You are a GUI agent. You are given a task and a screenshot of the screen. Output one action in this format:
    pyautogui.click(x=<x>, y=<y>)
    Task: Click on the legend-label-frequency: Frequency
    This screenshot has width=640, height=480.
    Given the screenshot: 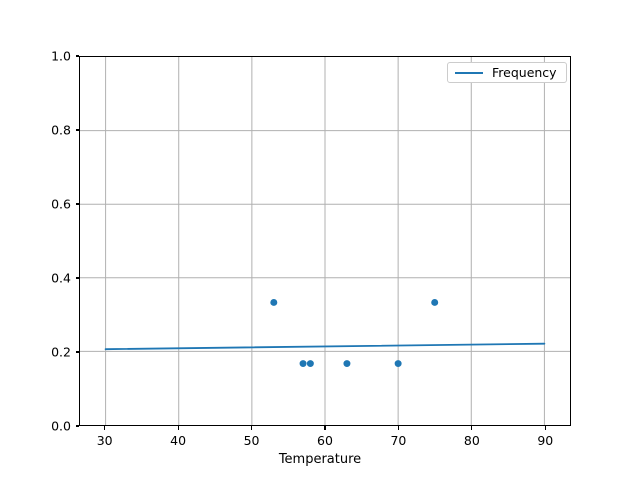 What is the action you would take?
    pyautogui.click(x=524, y=72)
    